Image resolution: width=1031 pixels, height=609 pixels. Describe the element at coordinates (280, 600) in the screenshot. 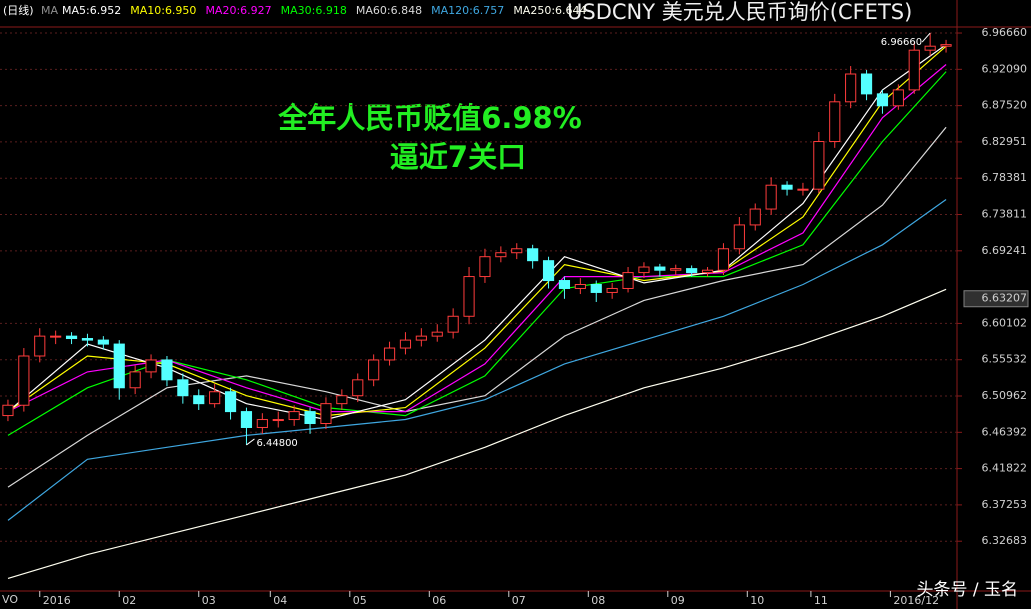

I see `x-tick-label: 04` at that location.